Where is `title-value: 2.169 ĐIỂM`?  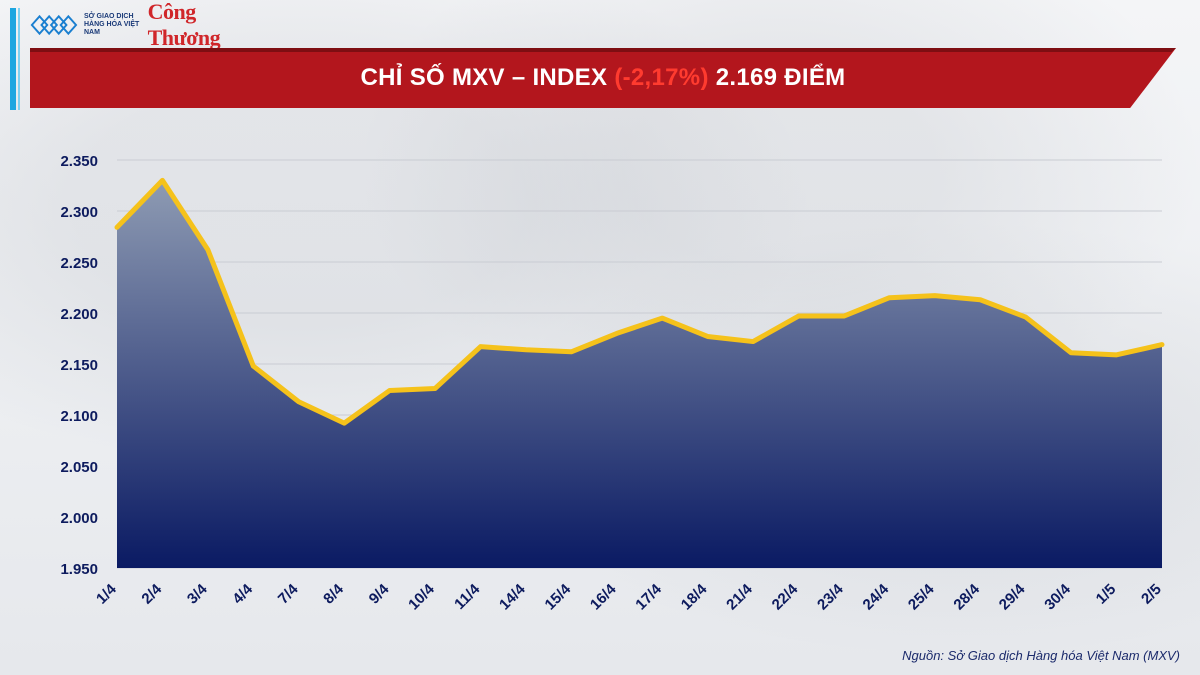
title-value: 2.169 ĐIỂM is located at coordinates (780, 77).